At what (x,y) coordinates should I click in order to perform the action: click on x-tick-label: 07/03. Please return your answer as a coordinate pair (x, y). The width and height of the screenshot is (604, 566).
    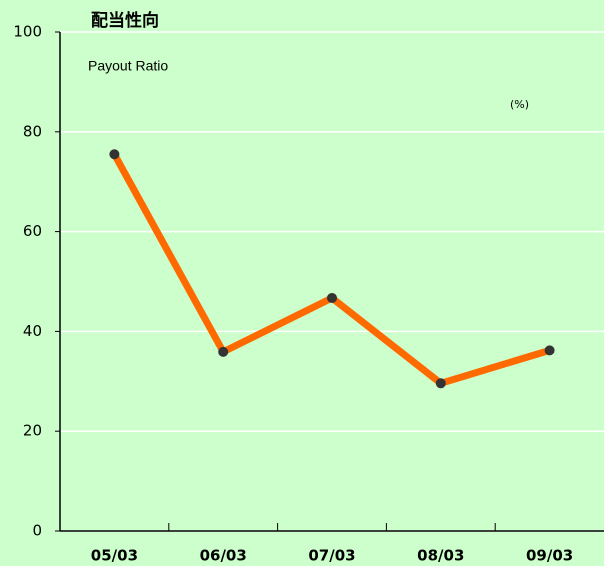
    Looking at the image, I should click on (331, 556).